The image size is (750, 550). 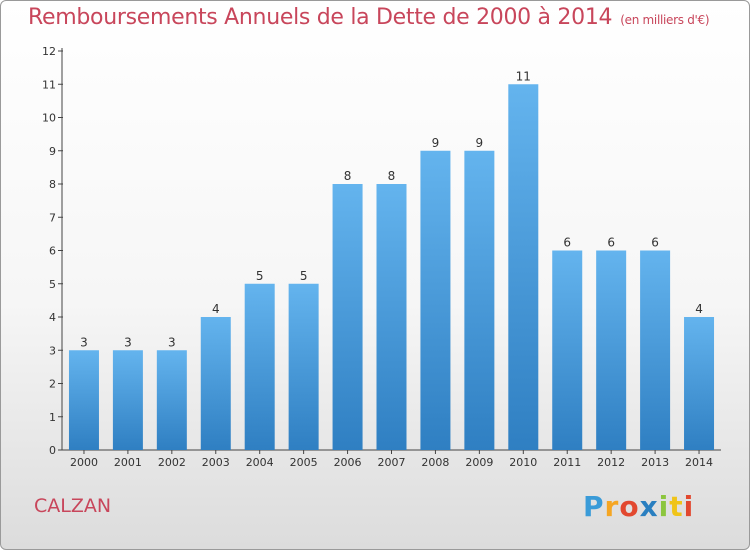 I want to click on y-tick-label: 8, so click(x=52, y=184).